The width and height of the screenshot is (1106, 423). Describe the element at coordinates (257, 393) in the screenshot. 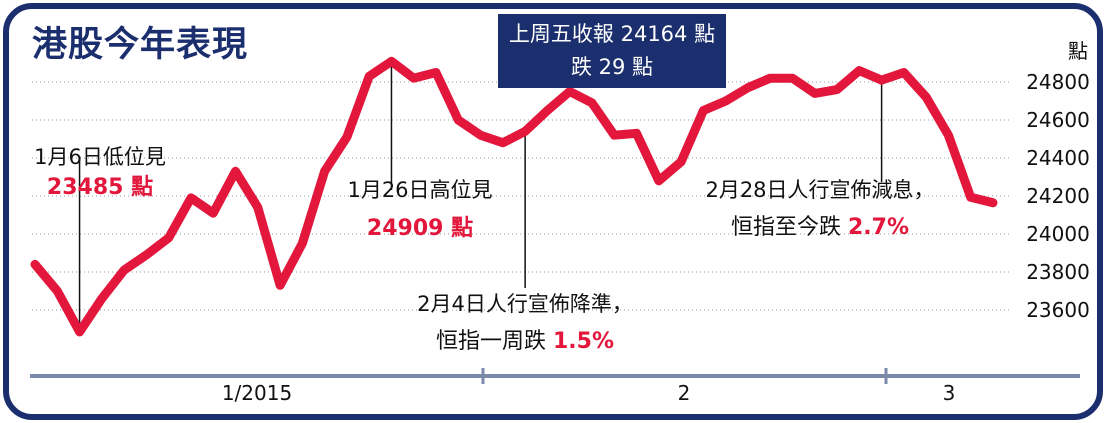

I see `x-tick-label-jan: 1/2015` at that location.